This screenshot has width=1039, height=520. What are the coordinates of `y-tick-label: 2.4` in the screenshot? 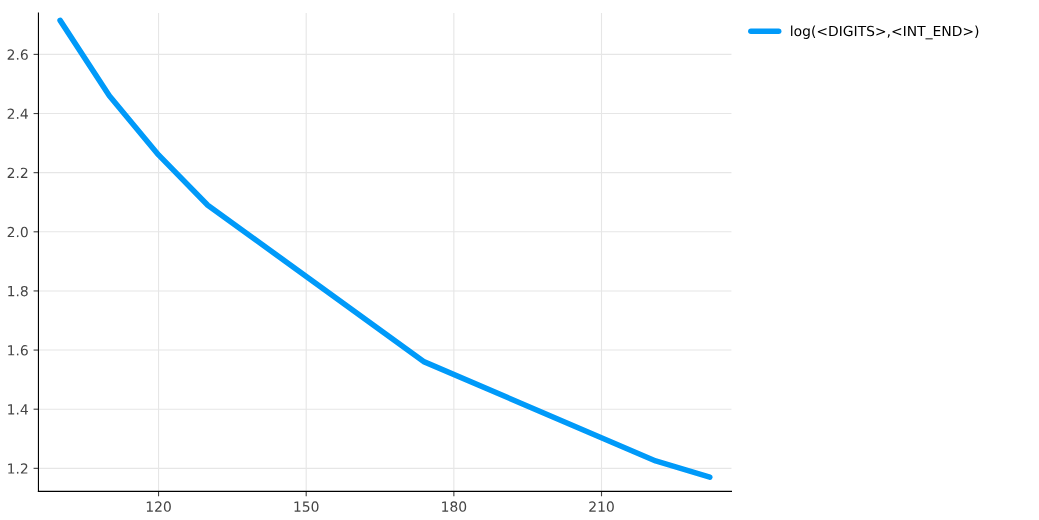 It's located at (17, 113).